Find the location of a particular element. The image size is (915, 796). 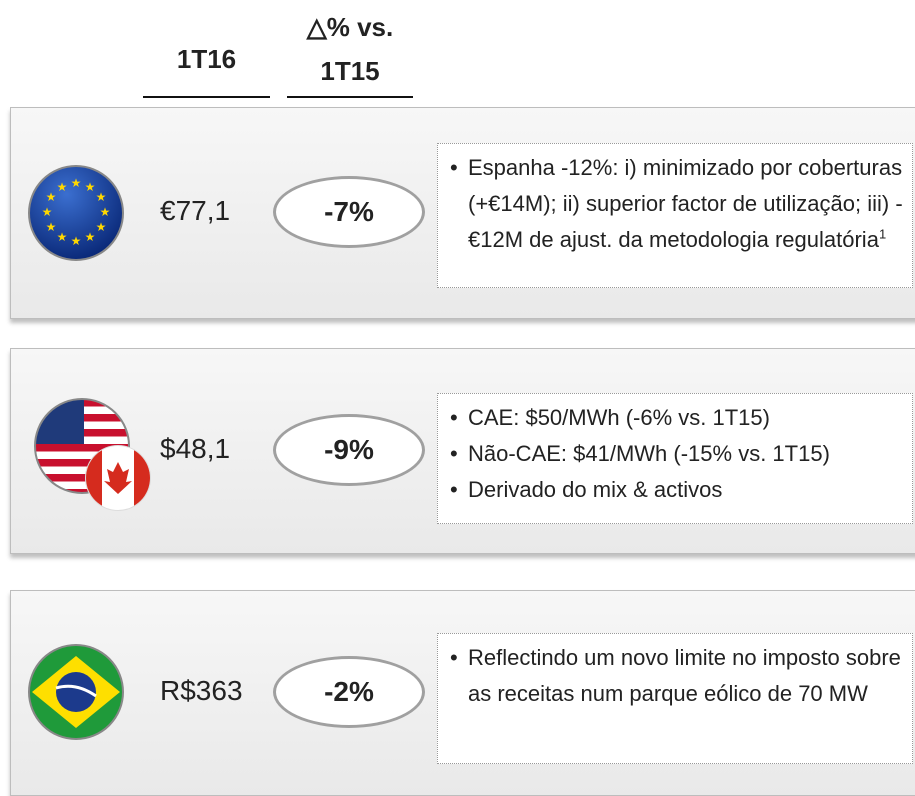

footnote-ref: 1 is located at coordinates (882, 234).